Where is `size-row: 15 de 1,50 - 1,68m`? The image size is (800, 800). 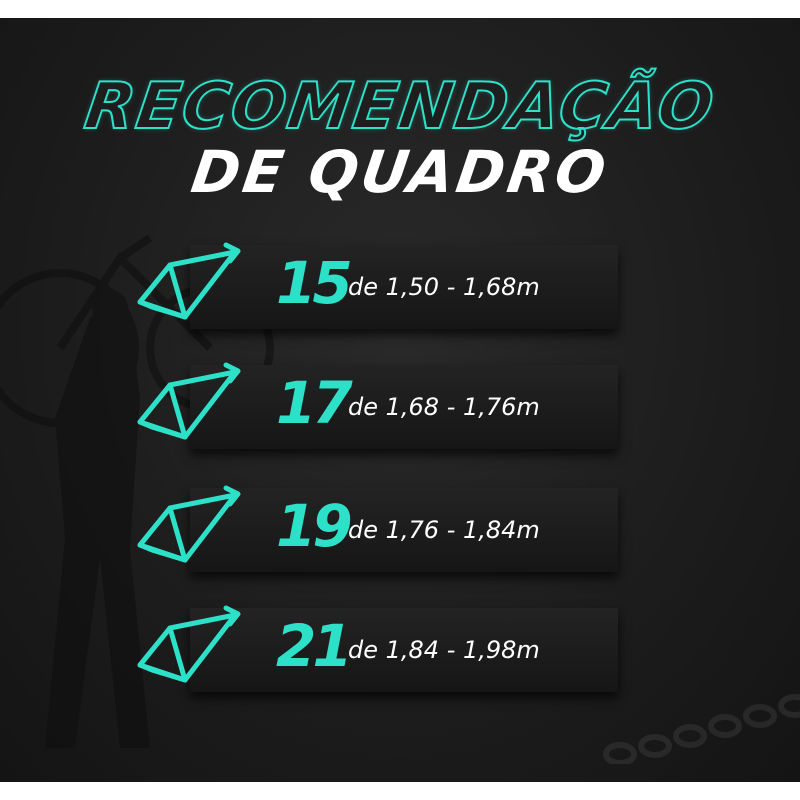
size-row: 15 de 1,50 - 1,68m is located at coordinates (377, 285).